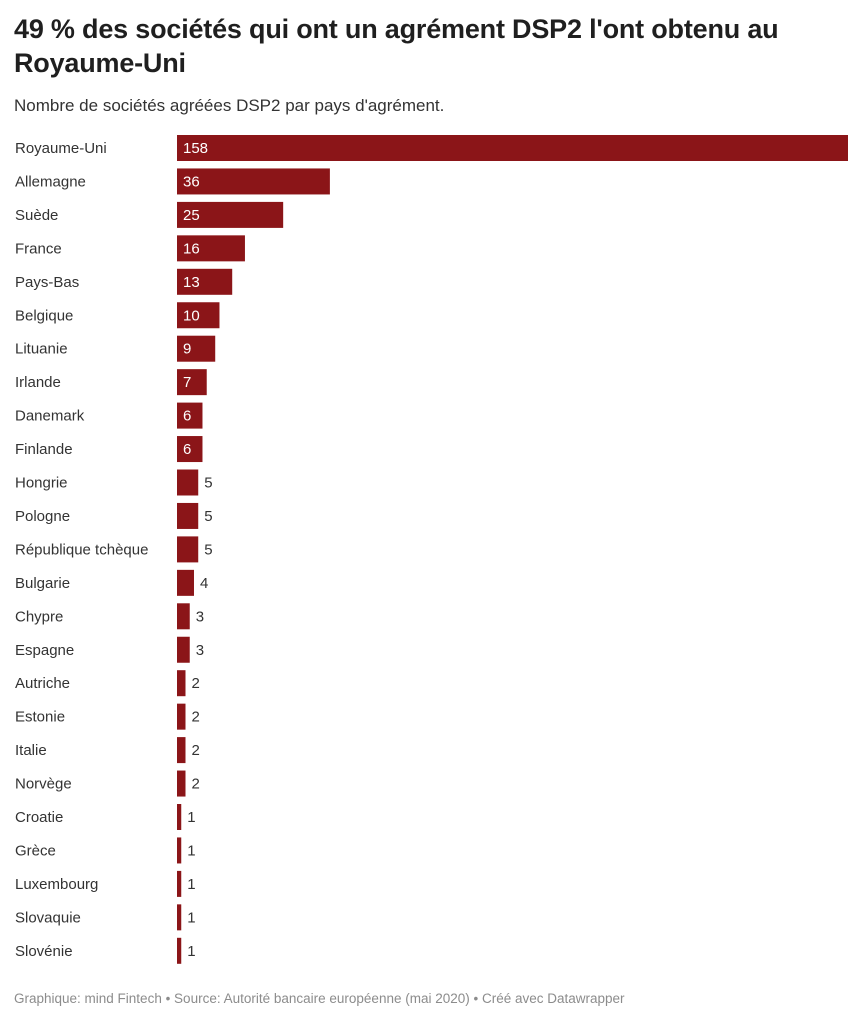 The width and height of the screenshot is (863, 1024). Describe the element at coordinates (187, 349) in the screenshot. I see `value-label: 9` at that location.